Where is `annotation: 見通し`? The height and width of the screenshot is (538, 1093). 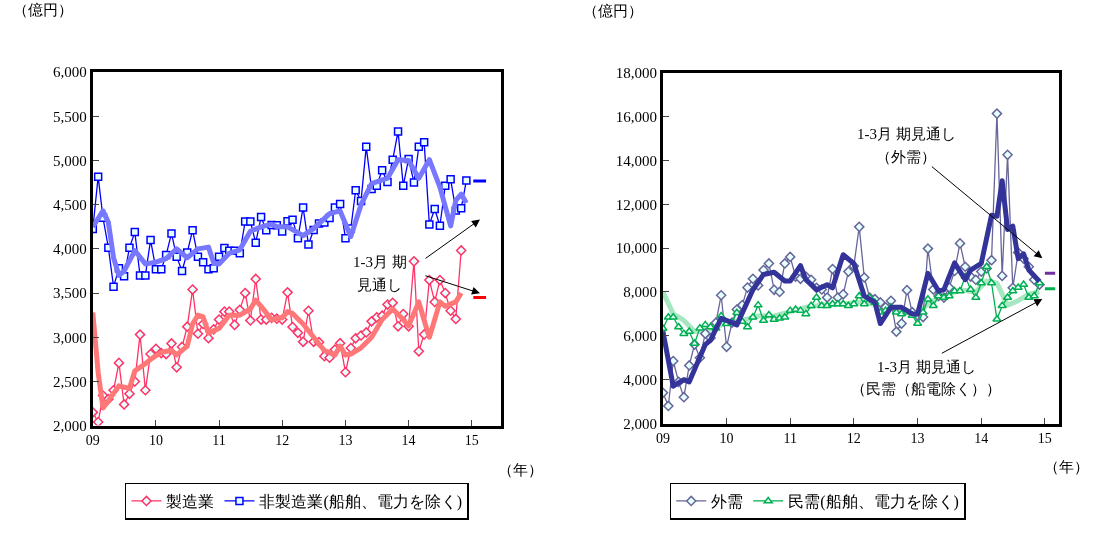 annotation: 見通し is located at coordinates (379, 285).